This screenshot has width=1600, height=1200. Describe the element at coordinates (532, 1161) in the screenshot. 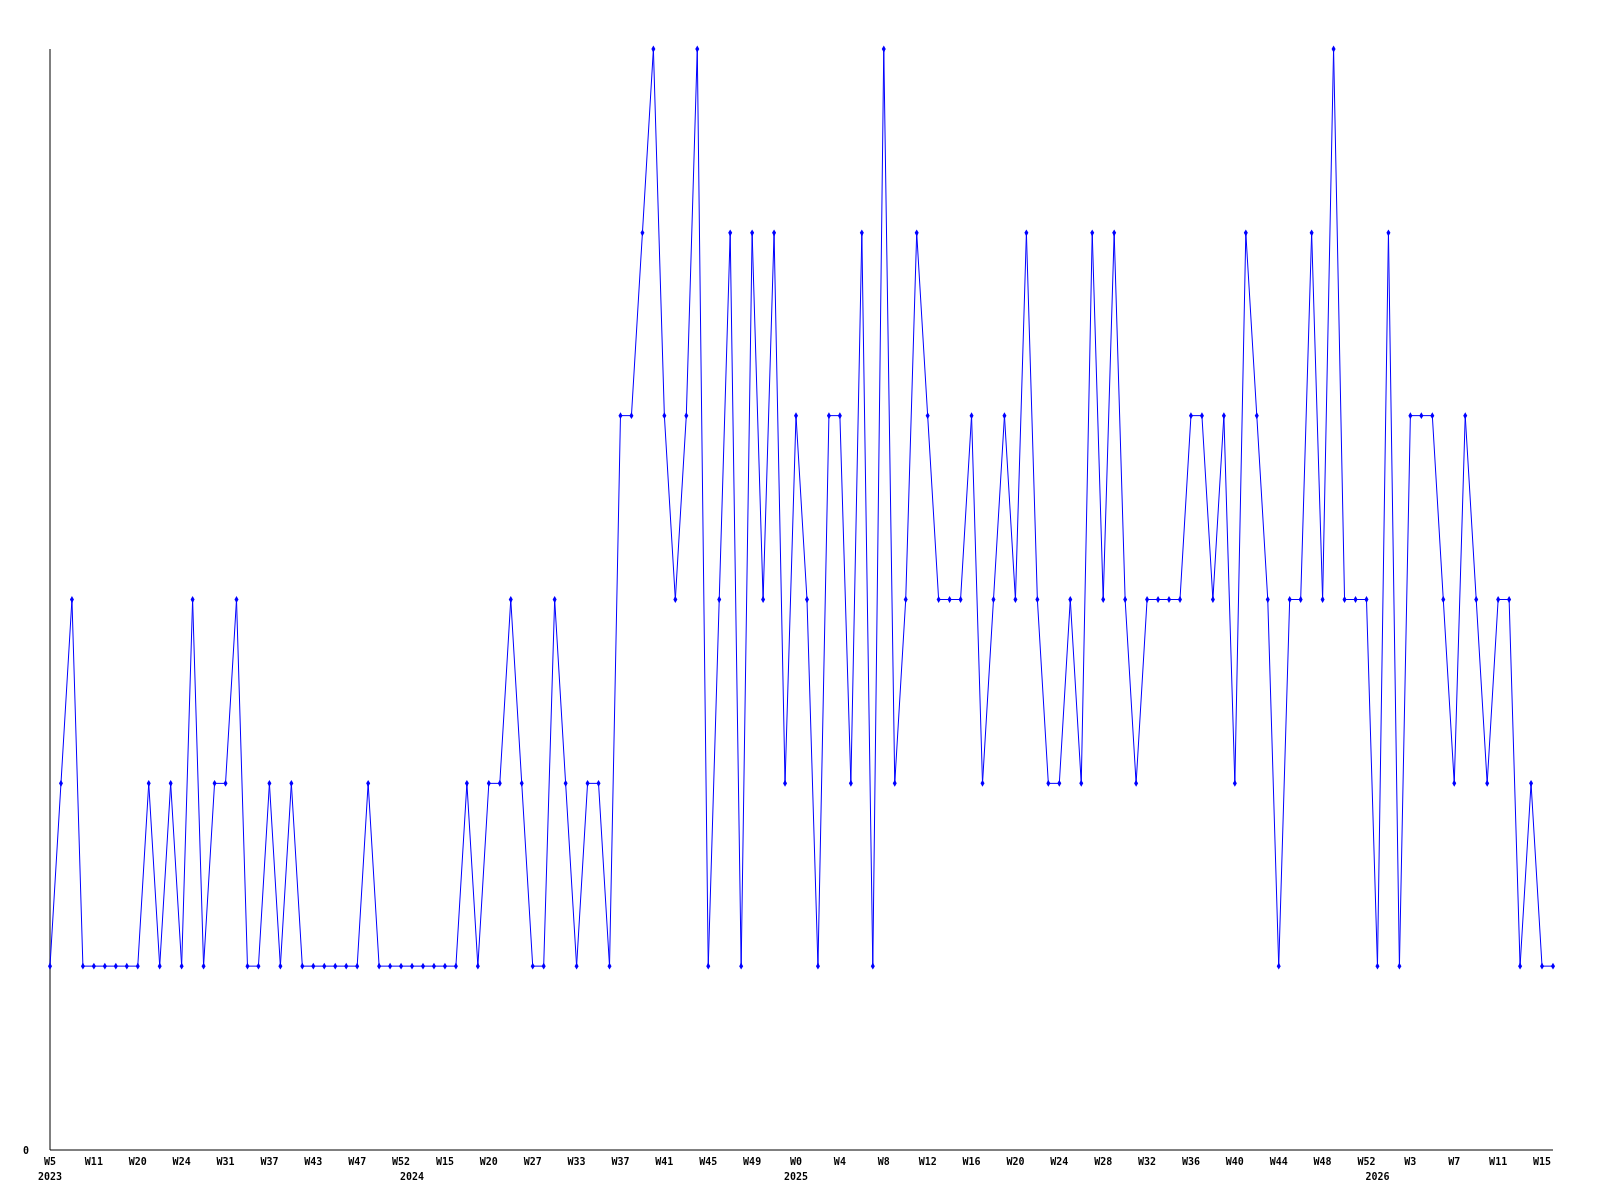

I see `x-tick-label: W27` at that location.